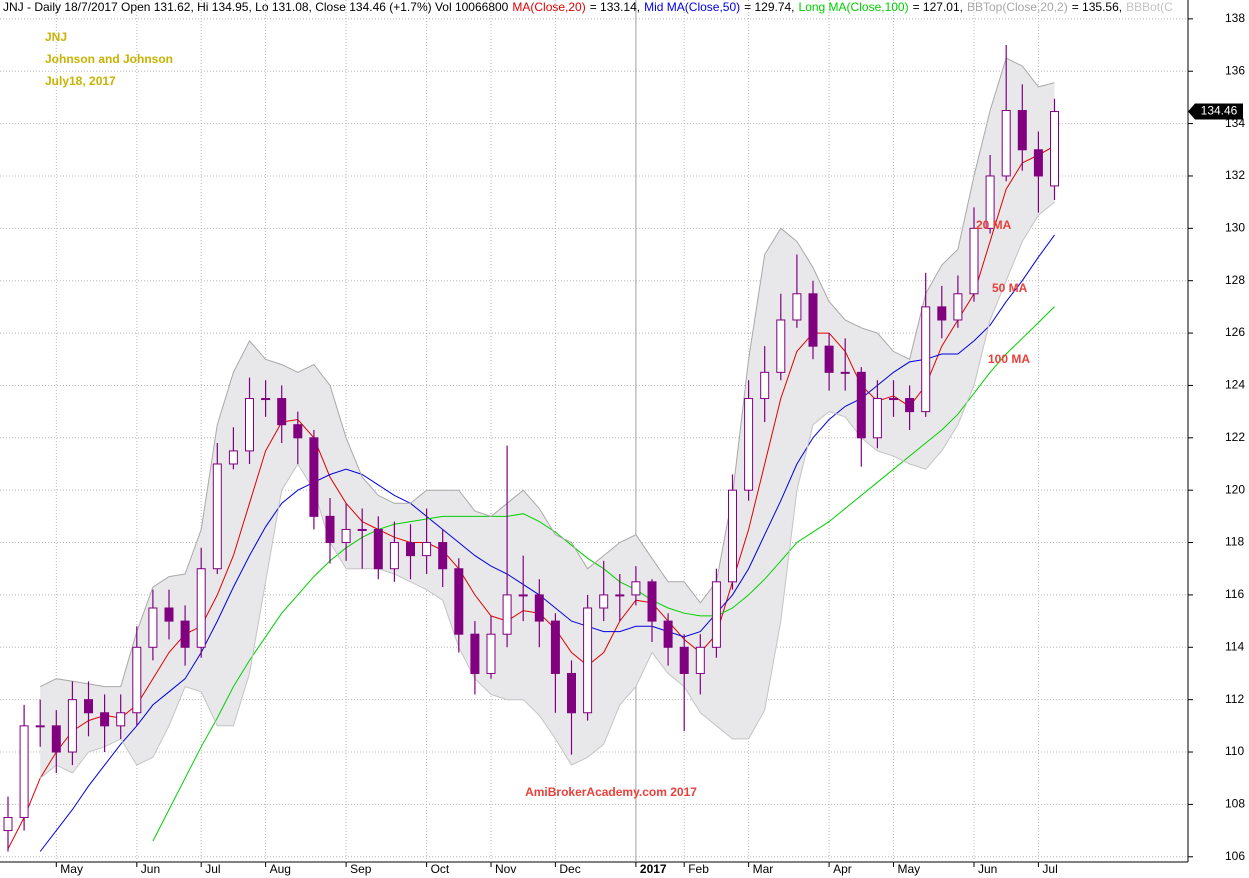 This screenshot has width=1249, height=878. Describe the element at coordinates (1235, 70) in the screenshot. I see `y-tick-label: 136` at that location.